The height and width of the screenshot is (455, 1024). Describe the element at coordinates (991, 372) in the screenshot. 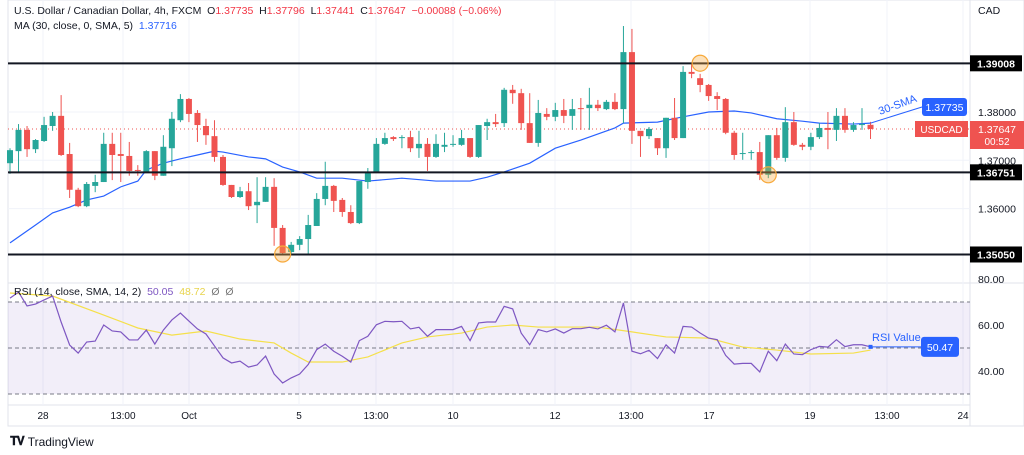

I see `rsi-tick-label: 40.00` at that location.